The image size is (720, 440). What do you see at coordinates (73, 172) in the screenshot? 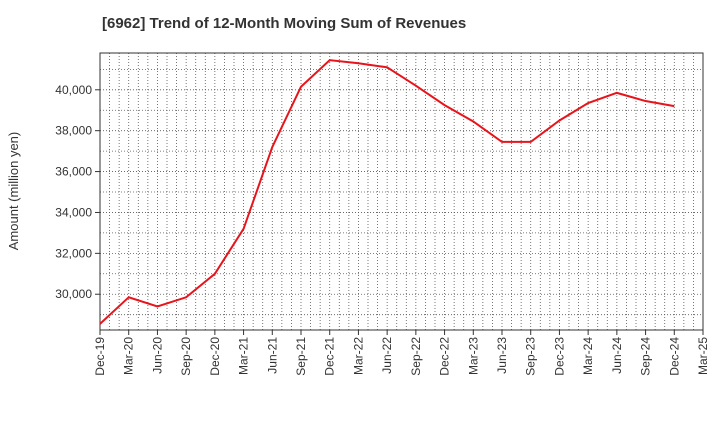
I see `y-tick-label: 36,000` at bounding box center [73, 172].